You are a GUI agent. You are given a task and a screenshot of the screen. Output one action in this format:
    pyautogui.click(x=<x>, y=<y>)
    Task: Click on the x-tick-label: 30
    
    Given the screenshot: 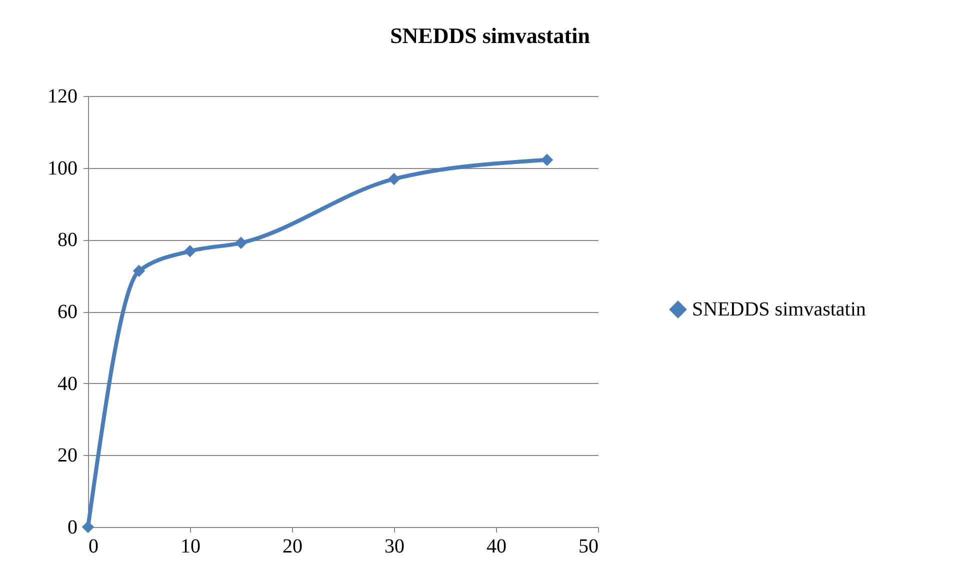 What is the action you would take?
    pyautogui.click(x=394, y=547)
    